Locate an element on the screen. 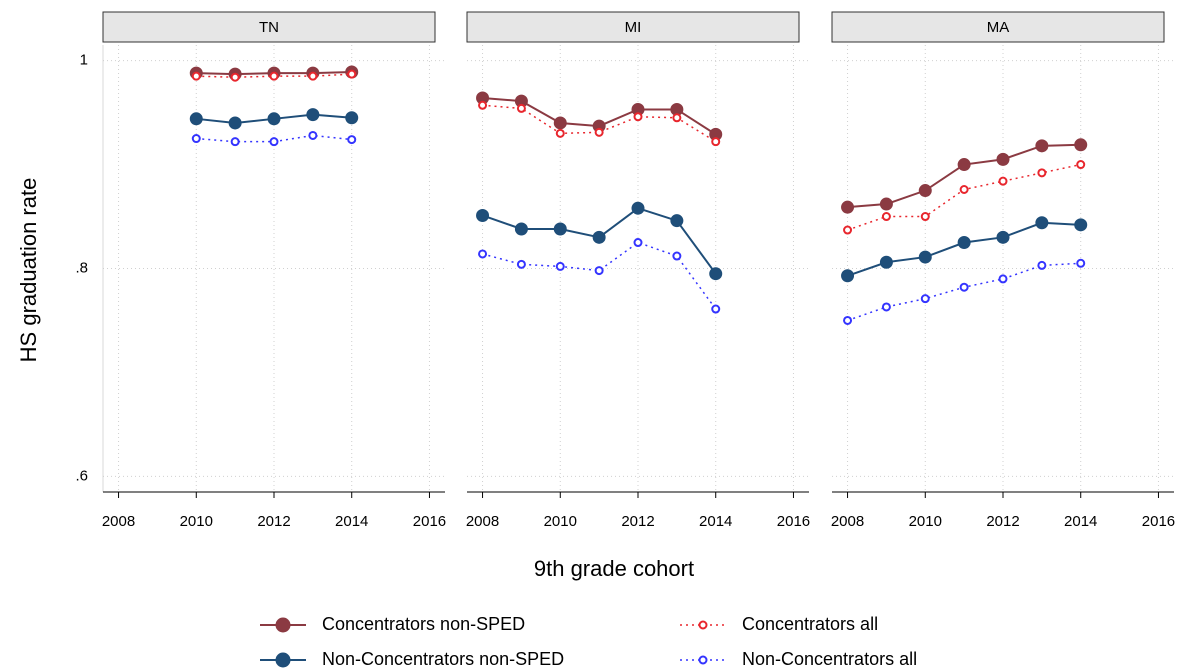 The width and height of the screenshot is (1190, 672). panel-title: MI is located at coordinates (633, 27).